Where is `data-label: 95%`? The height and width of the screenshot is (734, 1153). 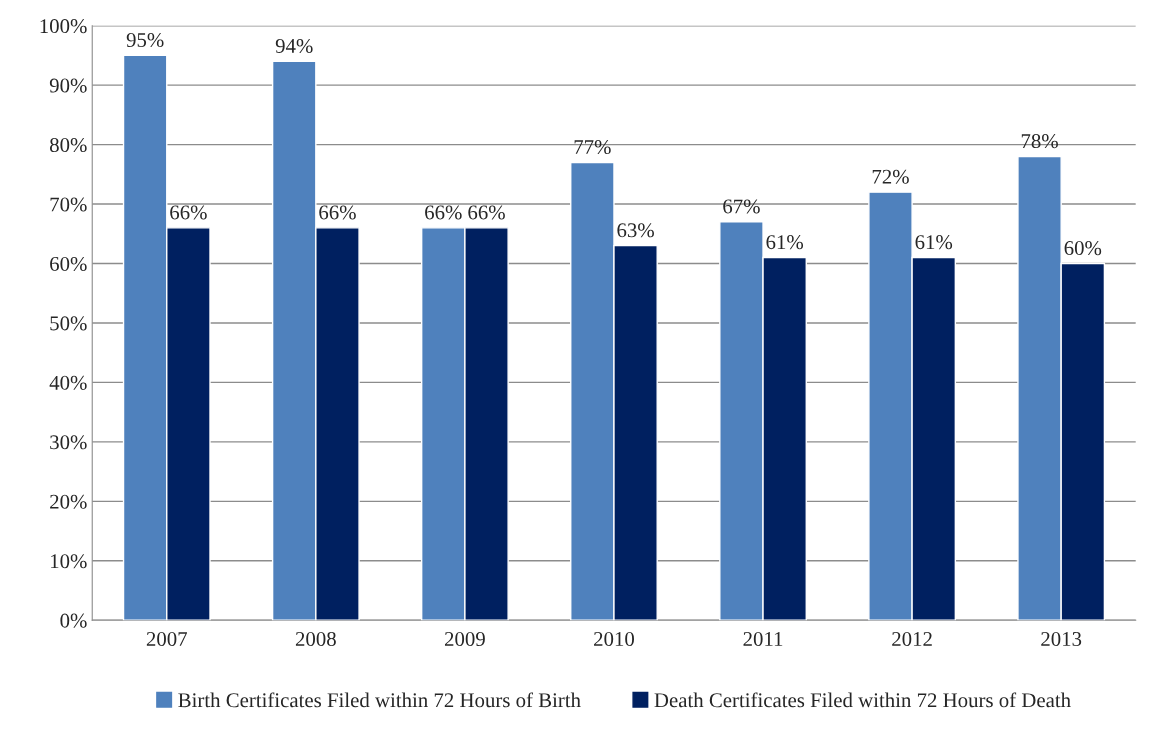 data-label: 95% is located at coordinates (145, 40).